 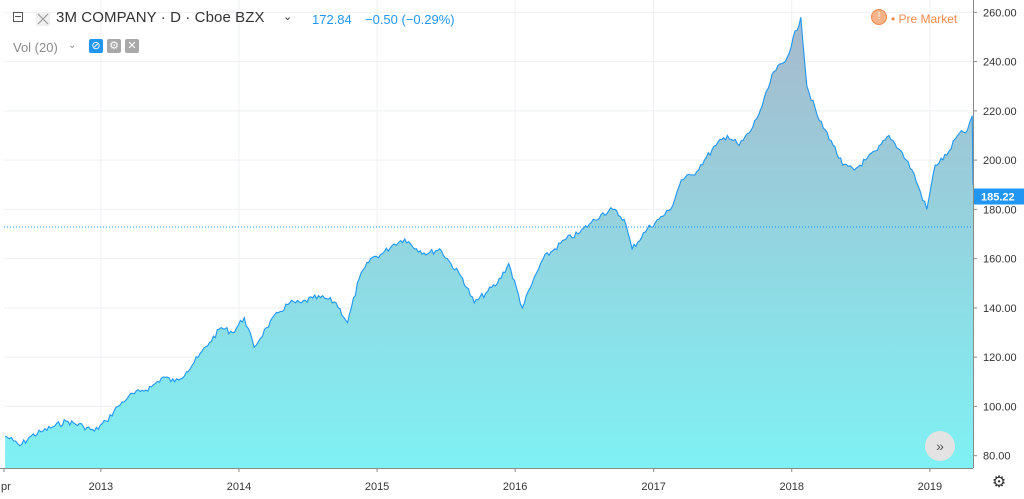 I want to click on y-tick-label: 200.00, so click(x=1000, y=161).